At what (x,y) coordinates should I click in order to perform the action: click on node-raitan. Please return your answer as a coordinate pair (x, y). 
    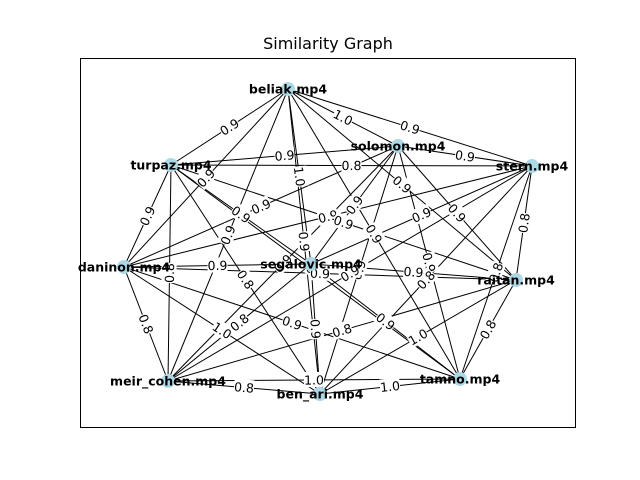
    Looking at the image, I should click on (516, 280).